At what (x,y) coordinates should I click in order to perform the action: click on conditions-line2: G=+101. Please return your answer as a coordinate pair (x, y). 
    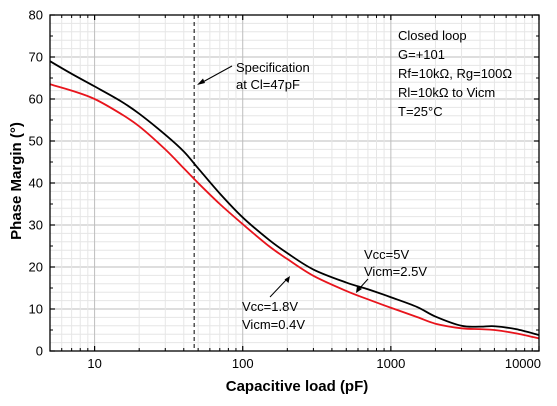
    Looking at the image, I should click on (421, 54).